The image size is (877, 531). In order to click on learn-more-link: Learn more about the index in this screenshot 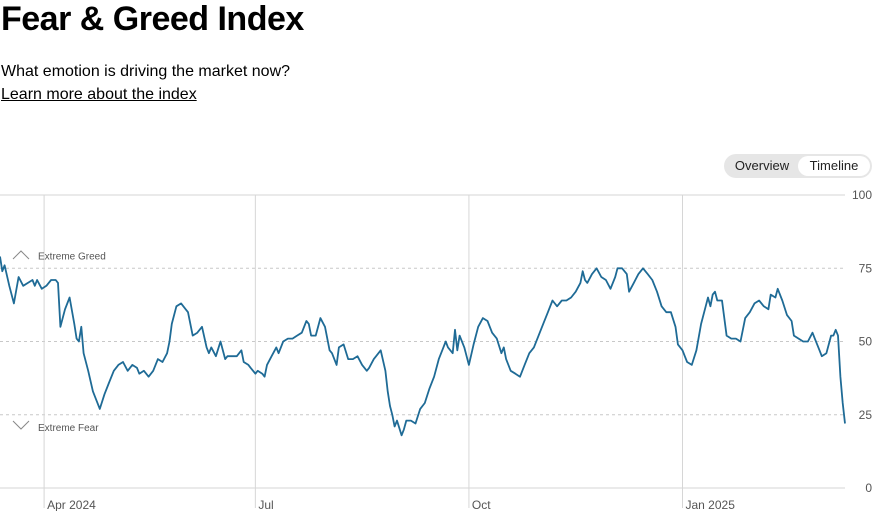, I will do `click(99, 94)`.